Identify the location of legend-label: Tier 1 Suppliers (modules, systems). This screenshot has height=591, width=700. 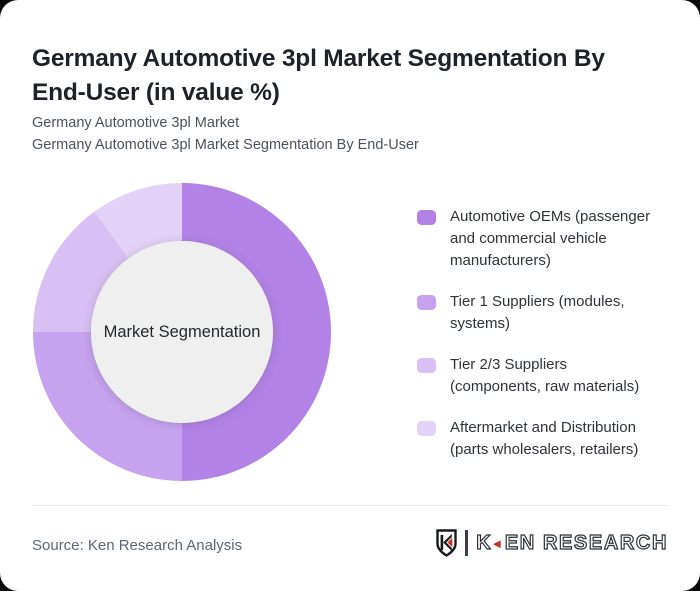
(537, 312).